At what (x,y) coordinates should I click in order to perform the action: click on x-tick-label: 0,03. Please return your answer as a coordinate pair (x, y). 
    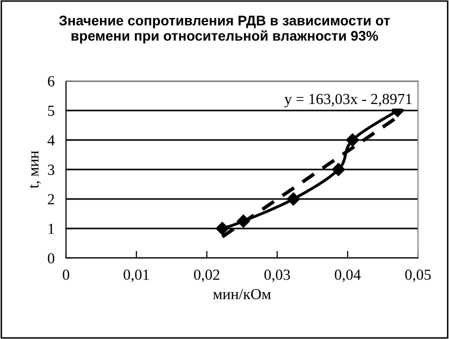
    Looking at the image, I should click on (277, 276).